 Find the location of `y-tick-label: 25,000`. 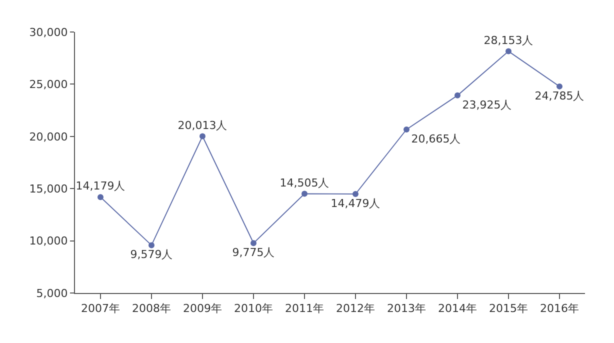

y-tick-label: 25,000 is located at coordinates (48, 85).